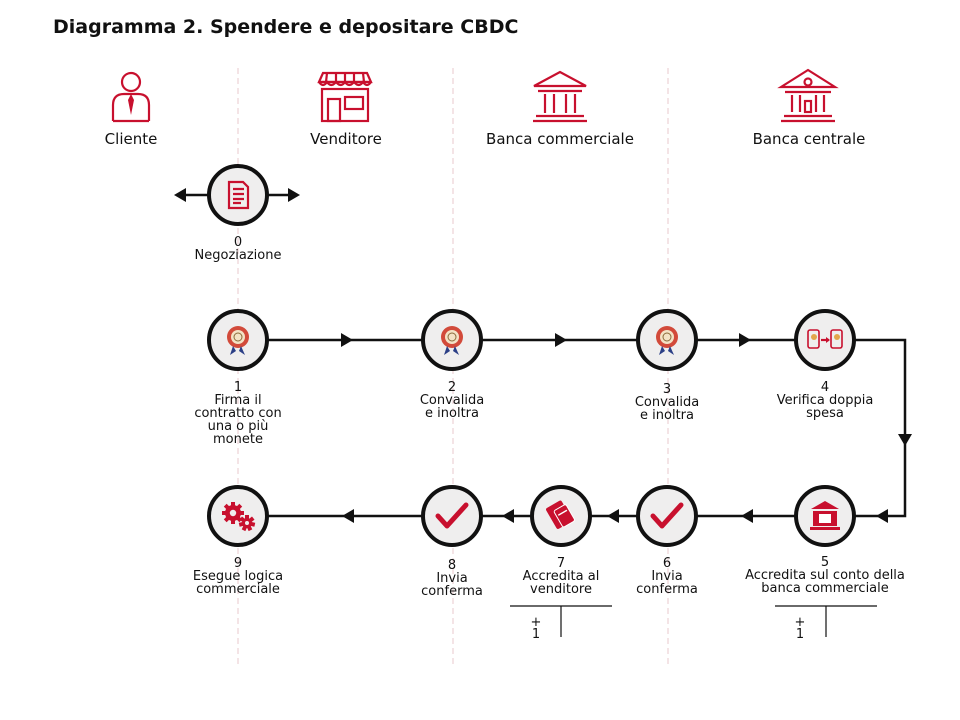 This screenshot has width=960, height=720. What do you see at coordinates (237, 400) in the screenshot?
I see `step-text: Firma il` at bounding box center [237, 400].